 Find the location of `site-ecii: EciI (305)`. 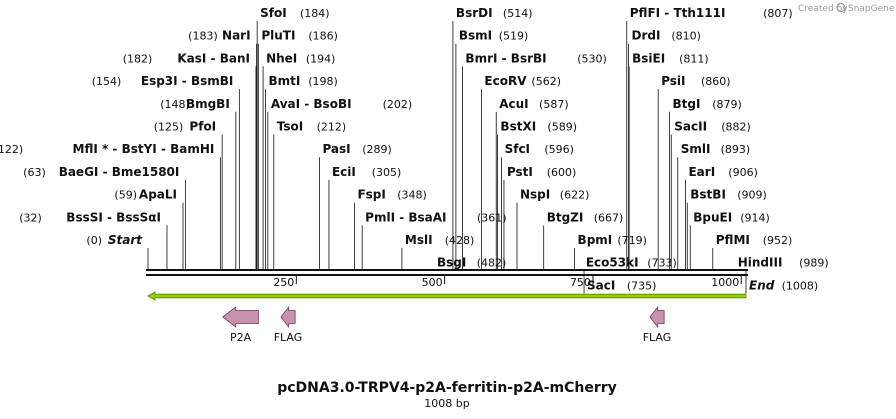

site-ecii: EciI (305) is located at coordinates (365, 217).